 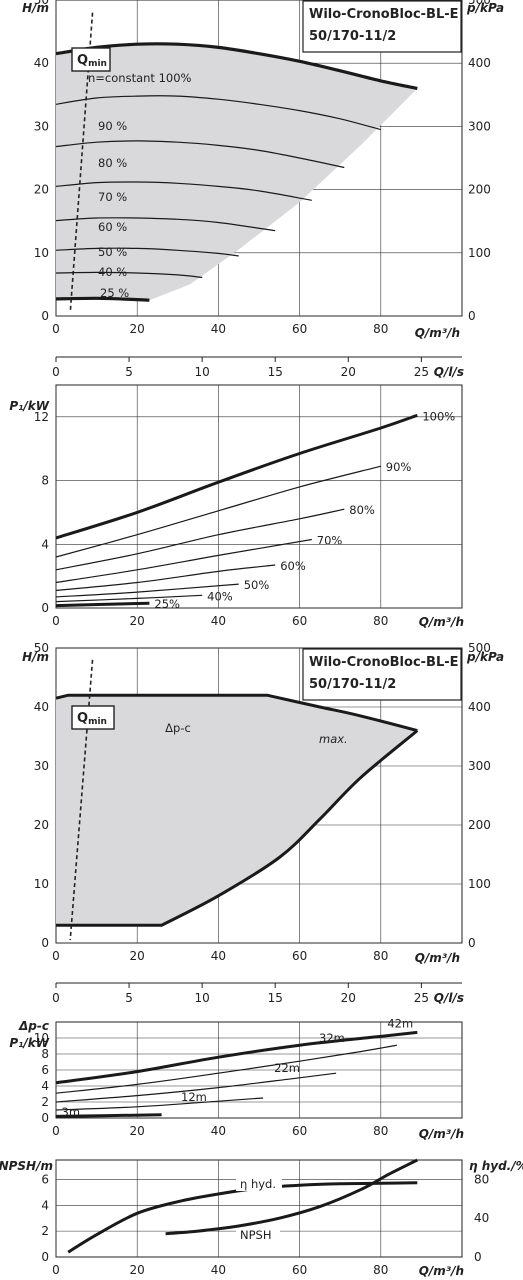 I want to click on hq2-qmin-line, so click(x=81, y=800).